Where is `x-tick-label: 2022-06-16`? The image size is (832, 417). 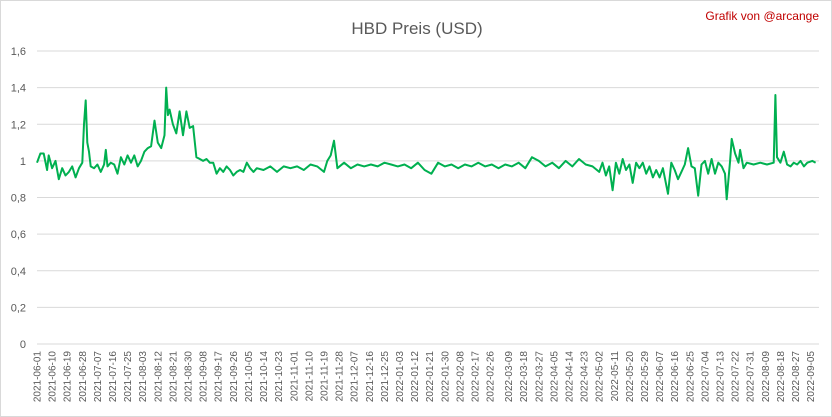 x-tick-label: 2022-06-16 is located at coordinates (675, 377).